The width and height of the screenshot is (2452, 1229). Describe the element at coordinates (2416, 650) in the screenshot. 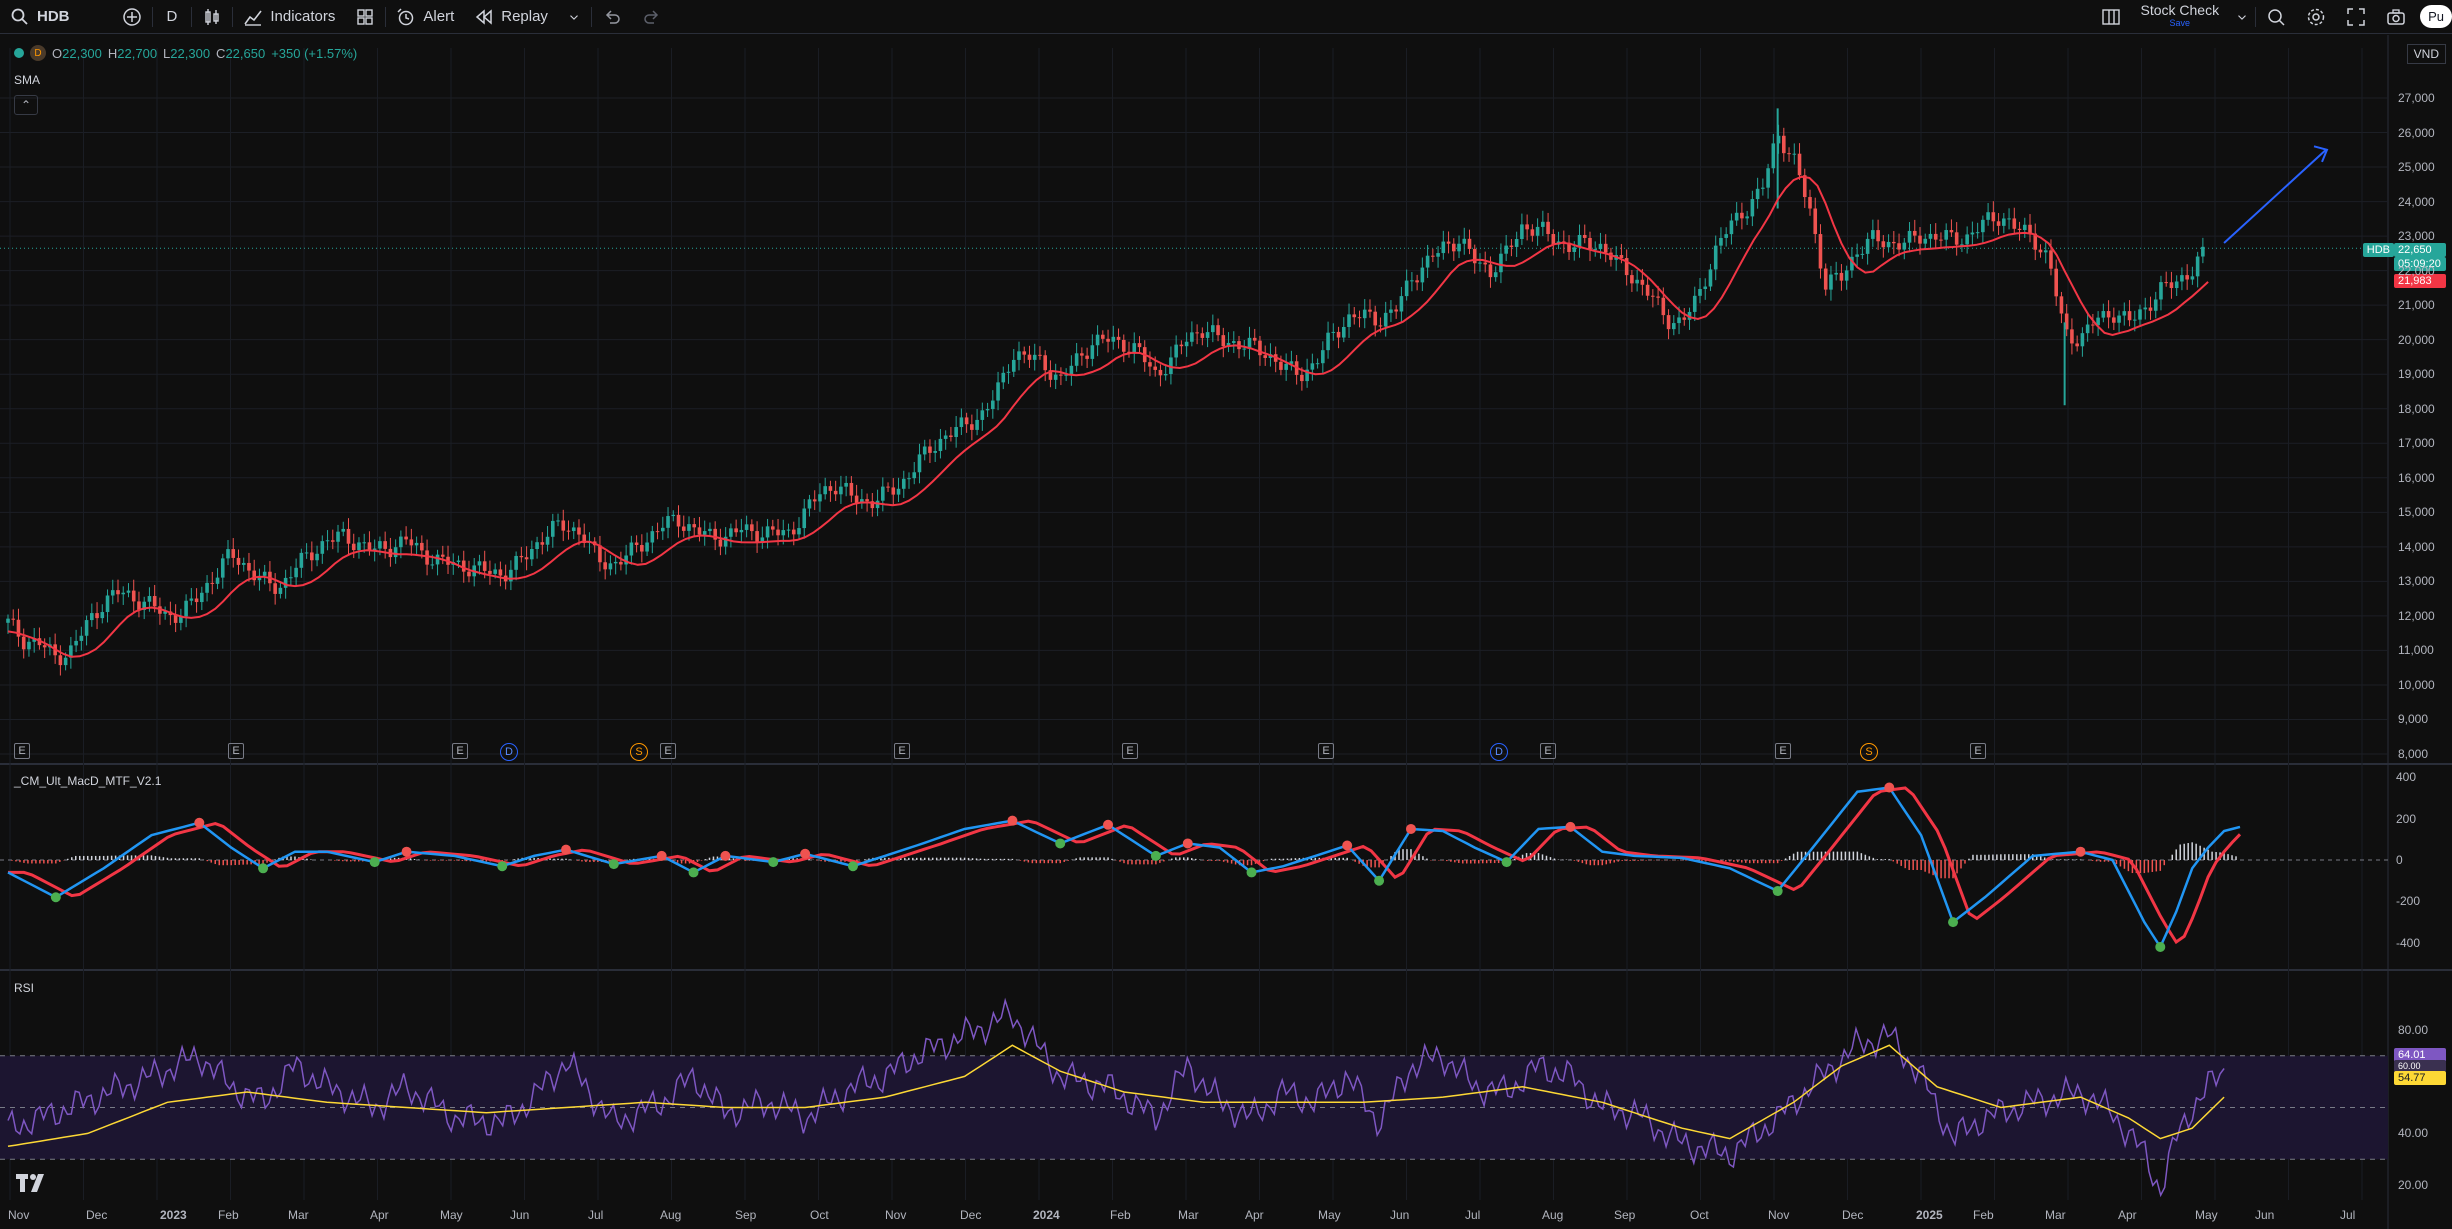

I see `price-tick-label: 11,000` at that location.